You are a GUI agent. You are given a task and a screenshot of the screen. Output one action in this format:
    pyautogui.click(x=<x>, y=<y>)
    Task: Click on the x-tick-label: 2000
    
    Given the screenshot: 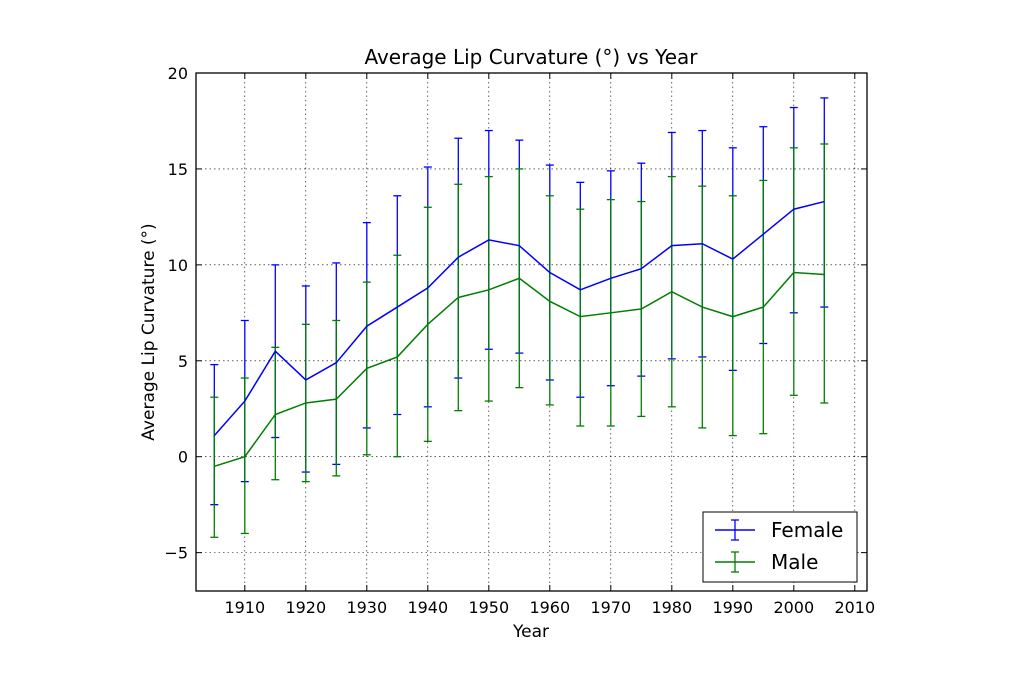 What is the action you would take?
    pyautogui.click(x=793, y=607)
    